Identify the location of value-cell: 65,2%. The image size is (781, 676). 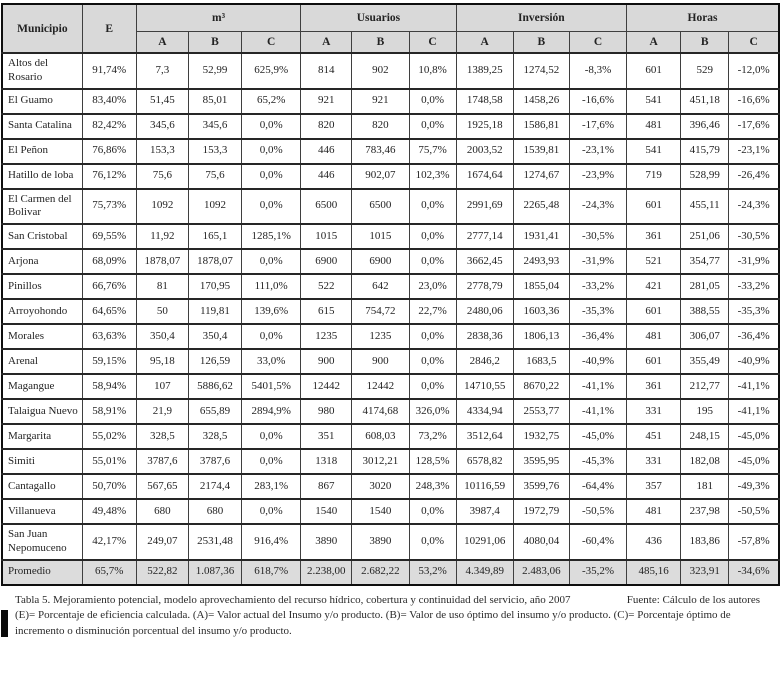
(271, 100).